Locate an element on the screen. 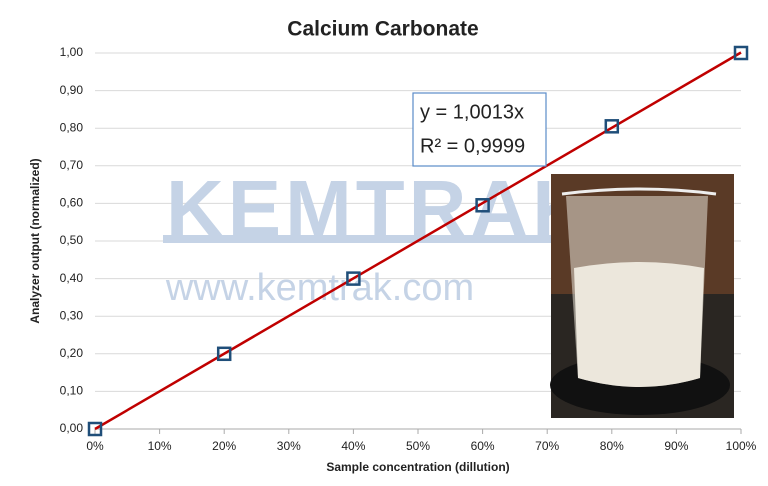 Image resolution: width=768 pixels, height=486 pixels. x-tick-label: 40% is located at coordinates (353, 446).